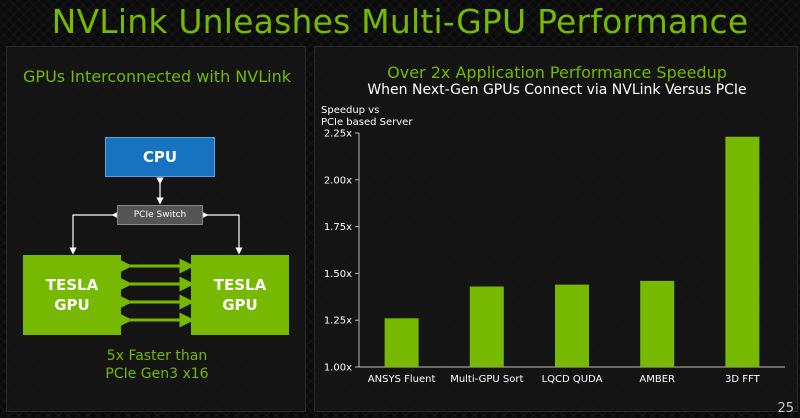 The width and height of the screenshot is (800, 418). What do you see at coordinates (338, 134) in the screenshot?
I see `y-tick-label: 2.25x` at bounding box center [338, 134].